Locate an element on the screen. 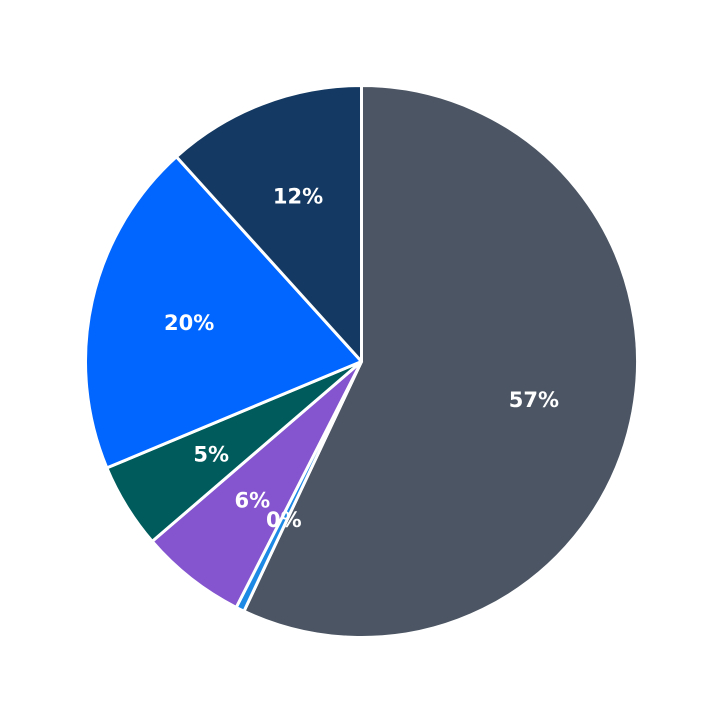  pie-label-5: 12% is located at coordinates (298, 197).